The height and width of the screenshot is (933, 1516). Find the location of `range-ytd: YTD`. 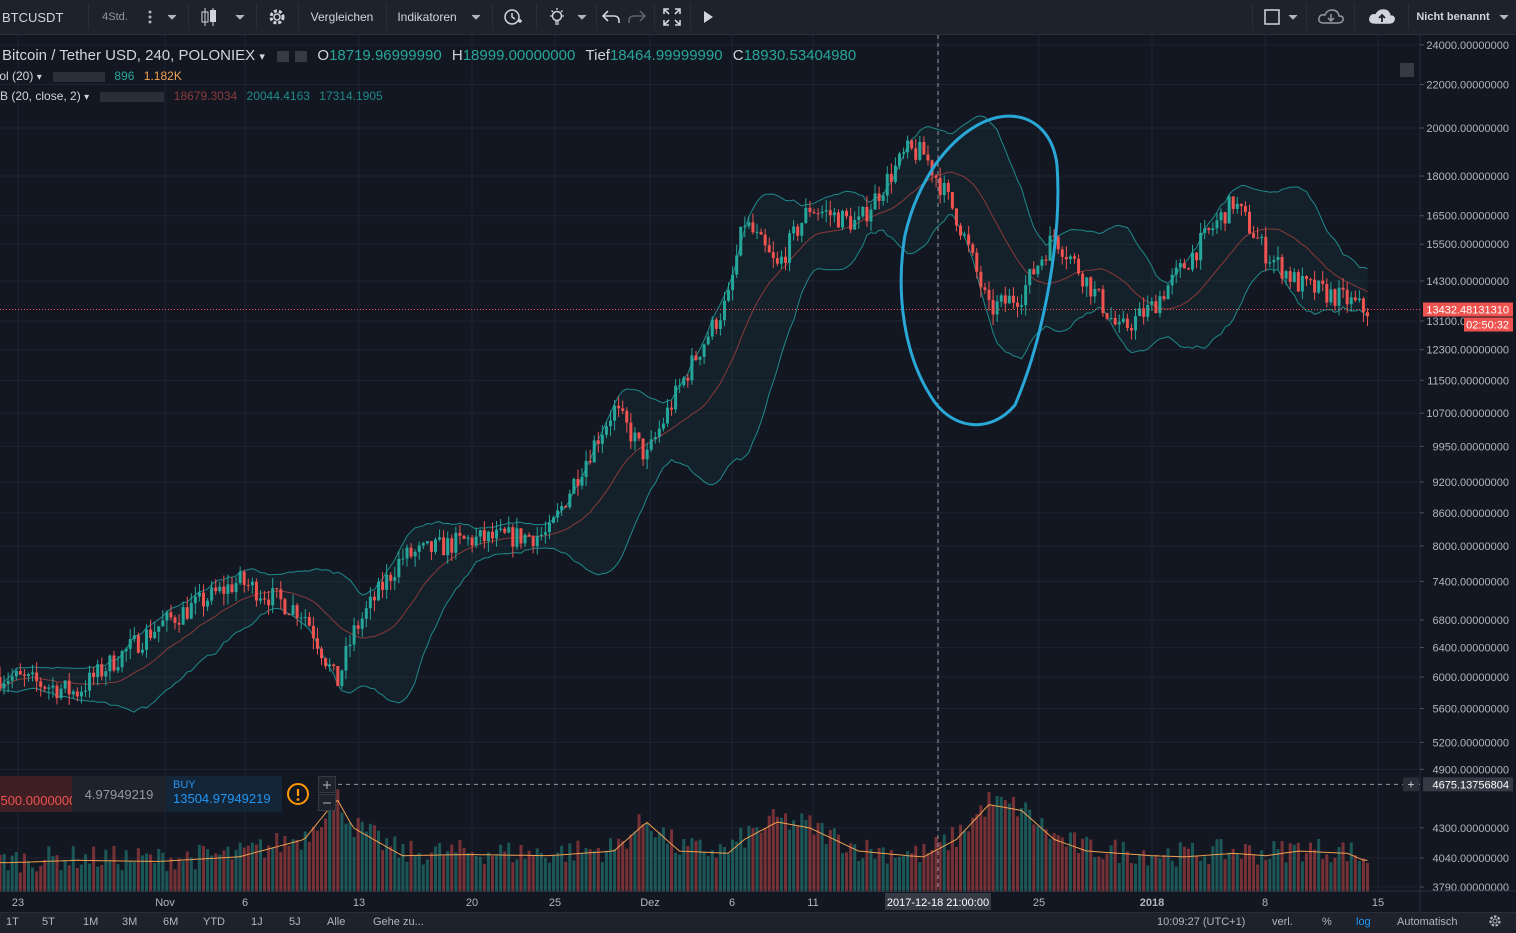

range-ytd: YTD is located at coordinates (214, 922).